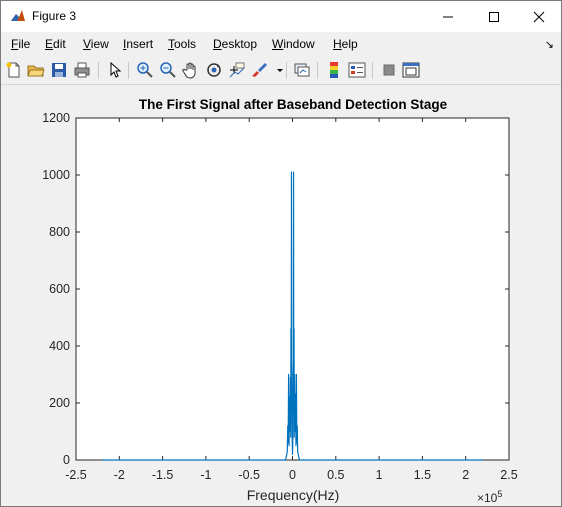  What do you see at coordinates (357, 70) in the screenshot?
I see `insert-legend-icon` at bounding box center [357, 70].